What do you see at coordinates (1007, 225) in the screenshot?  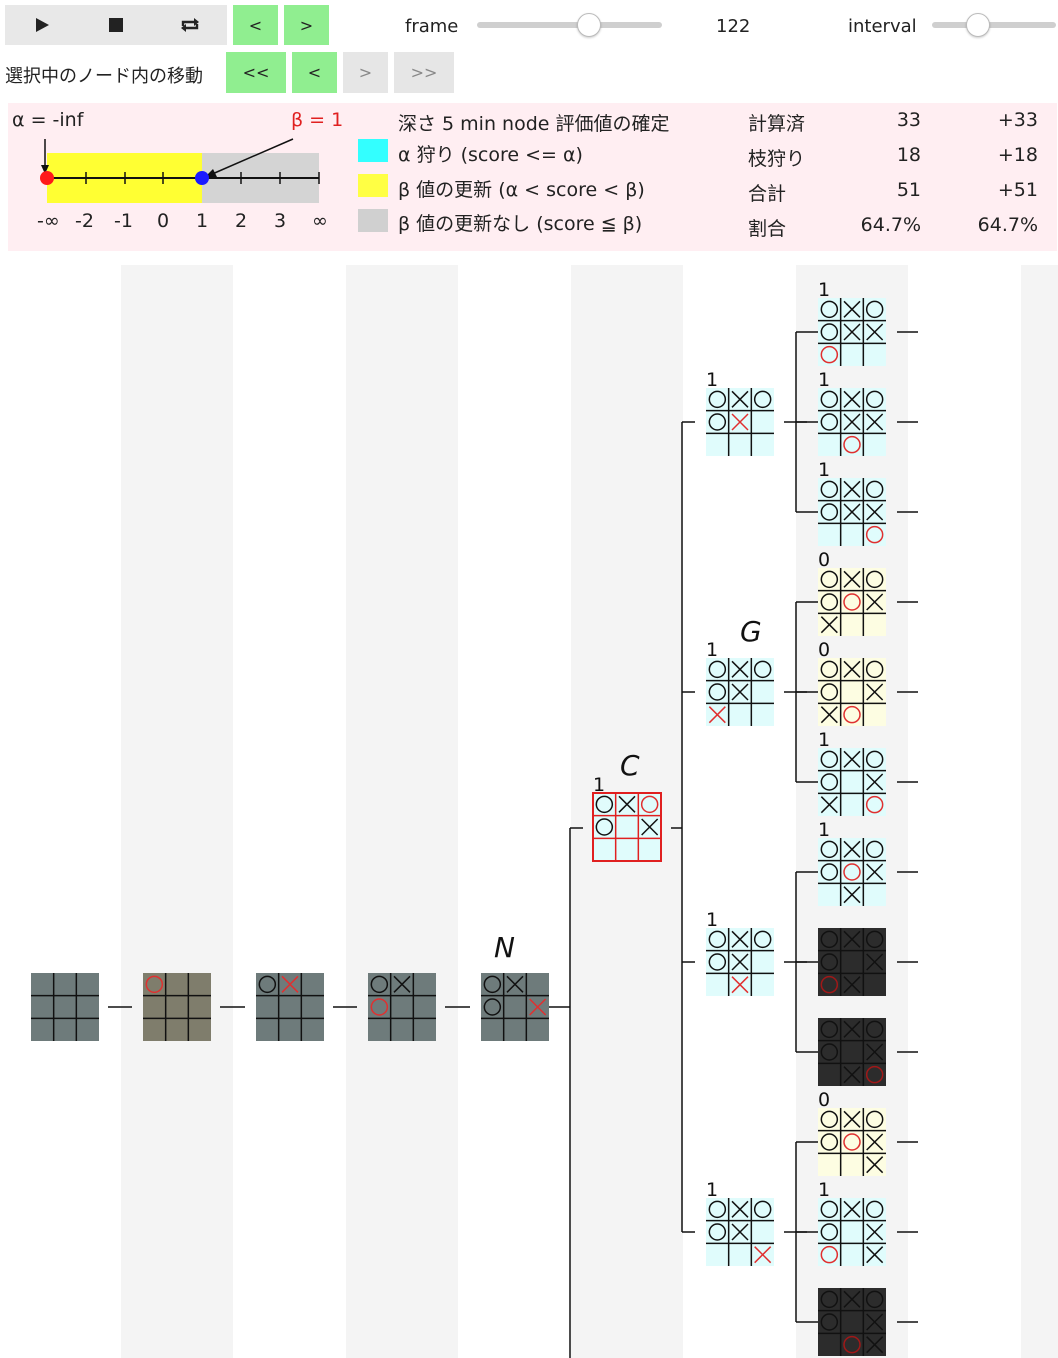 I see `stats-delta: 64.7%` at bounding box center [1007, 225].